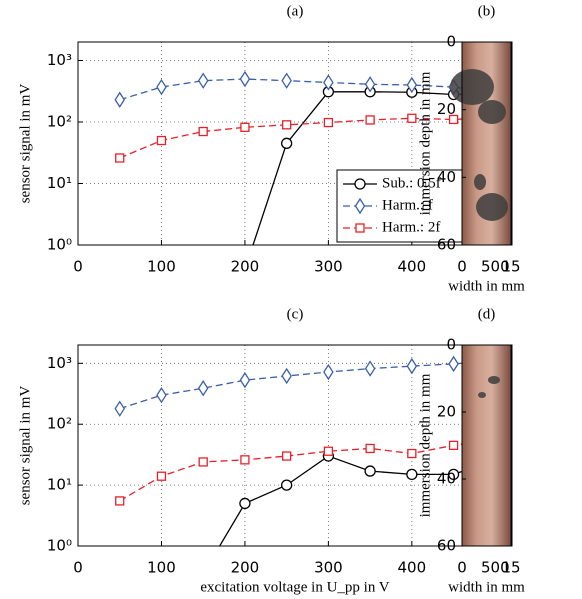 This screenshot has width=582, height=599. What do you see at coordinates (407, 205) in the screenshot?
I see `legend-label: Harm.: f` at bounding box center [407, 205].